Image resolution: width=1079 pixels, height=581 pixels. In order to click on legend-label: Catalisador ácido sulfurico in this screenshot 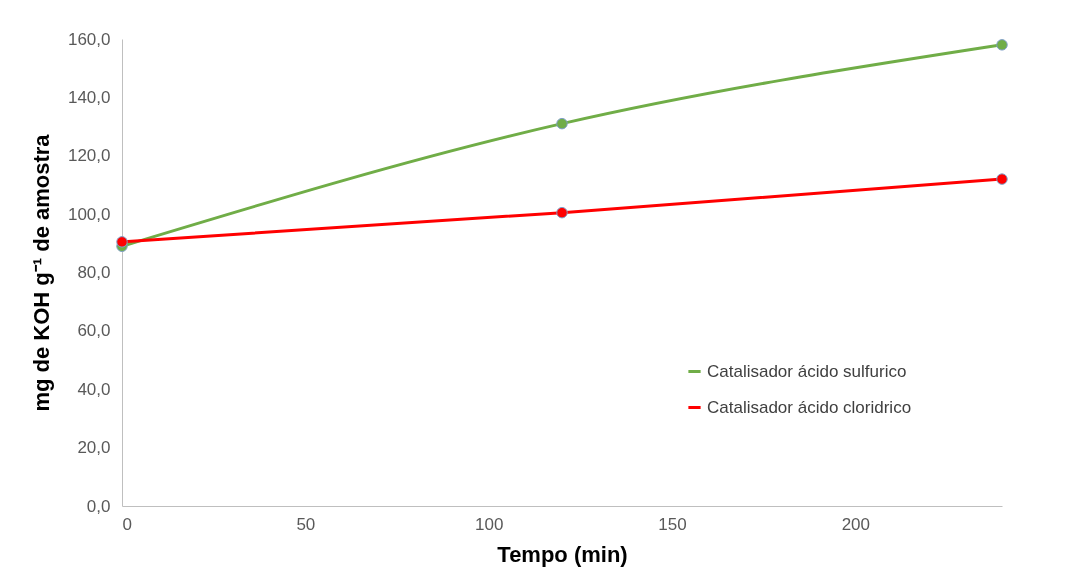, I will do `click(807, 371)`.